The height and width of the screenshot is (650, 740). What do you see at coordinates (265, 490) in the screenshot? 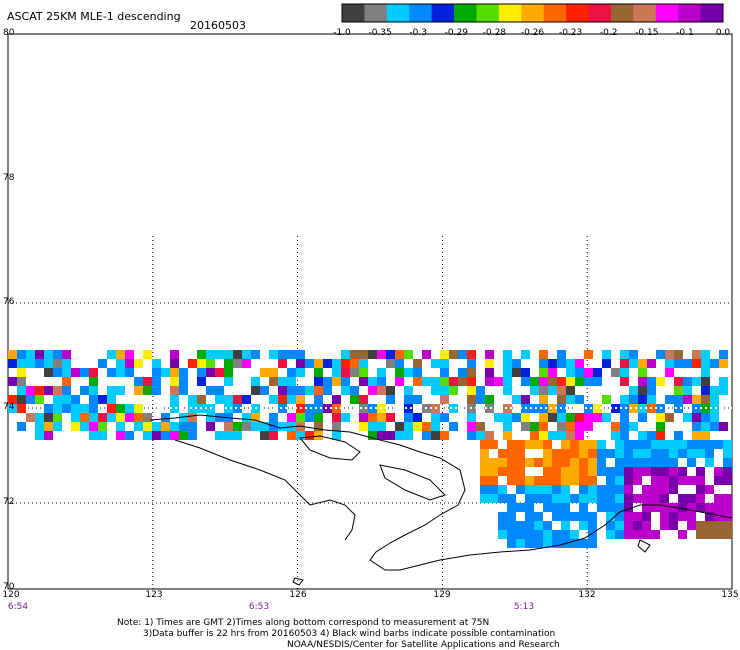
I see `coastline-peninsula` at bounding box center [265, 490].